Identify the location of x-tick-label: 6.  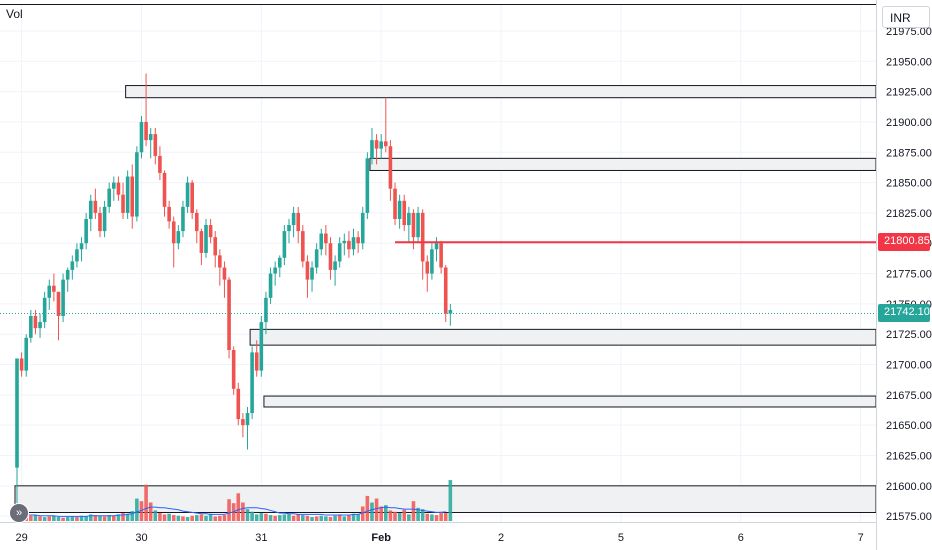
(741, 538).